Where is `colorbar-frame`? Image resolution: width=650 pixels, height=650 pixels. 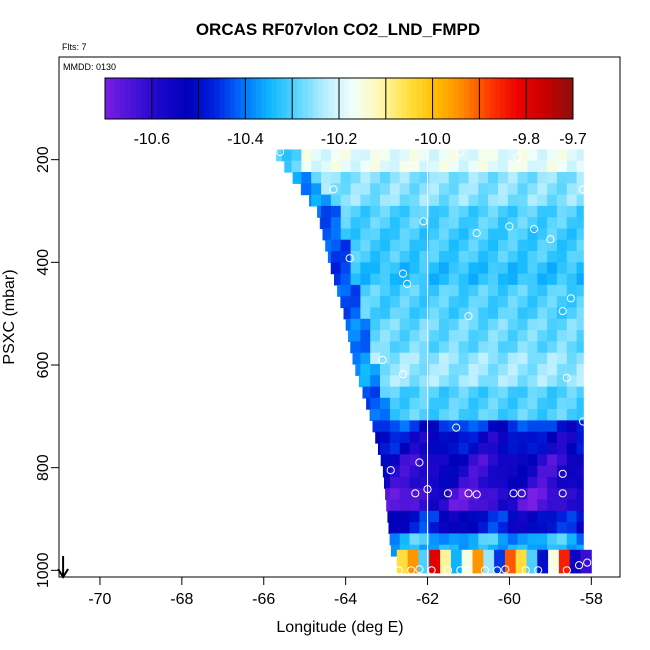
colorbar-frame is located at coordinates (339, 98).